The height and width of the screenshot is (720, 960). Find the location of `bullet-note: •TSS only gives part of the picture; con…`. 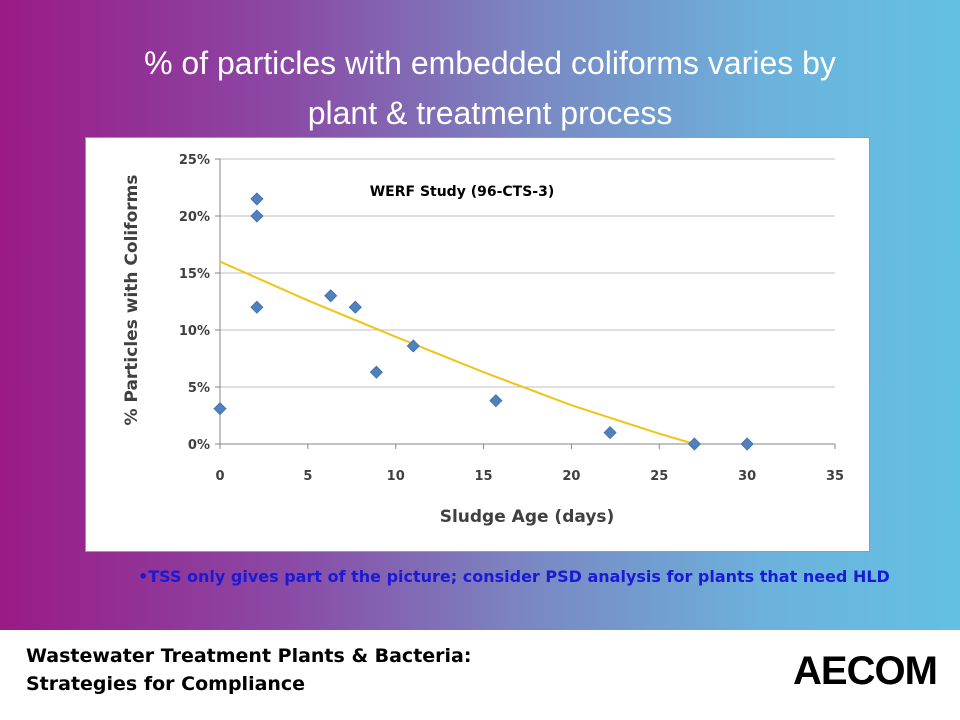

bullet-note: •TSS only gives part of the picture; con… is located at coordinates (528, 577).